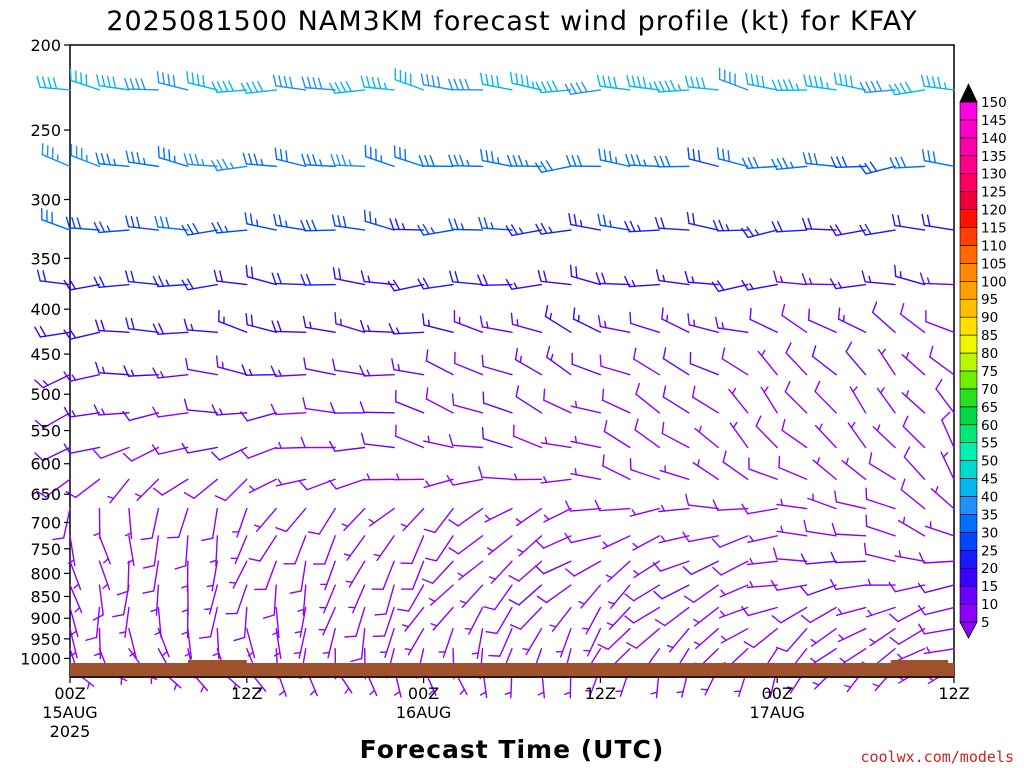  What do you see at coordinates (968, 630) in the screenshot?
I see `colorbar-min-arrow` at bounding box center [968, 630].